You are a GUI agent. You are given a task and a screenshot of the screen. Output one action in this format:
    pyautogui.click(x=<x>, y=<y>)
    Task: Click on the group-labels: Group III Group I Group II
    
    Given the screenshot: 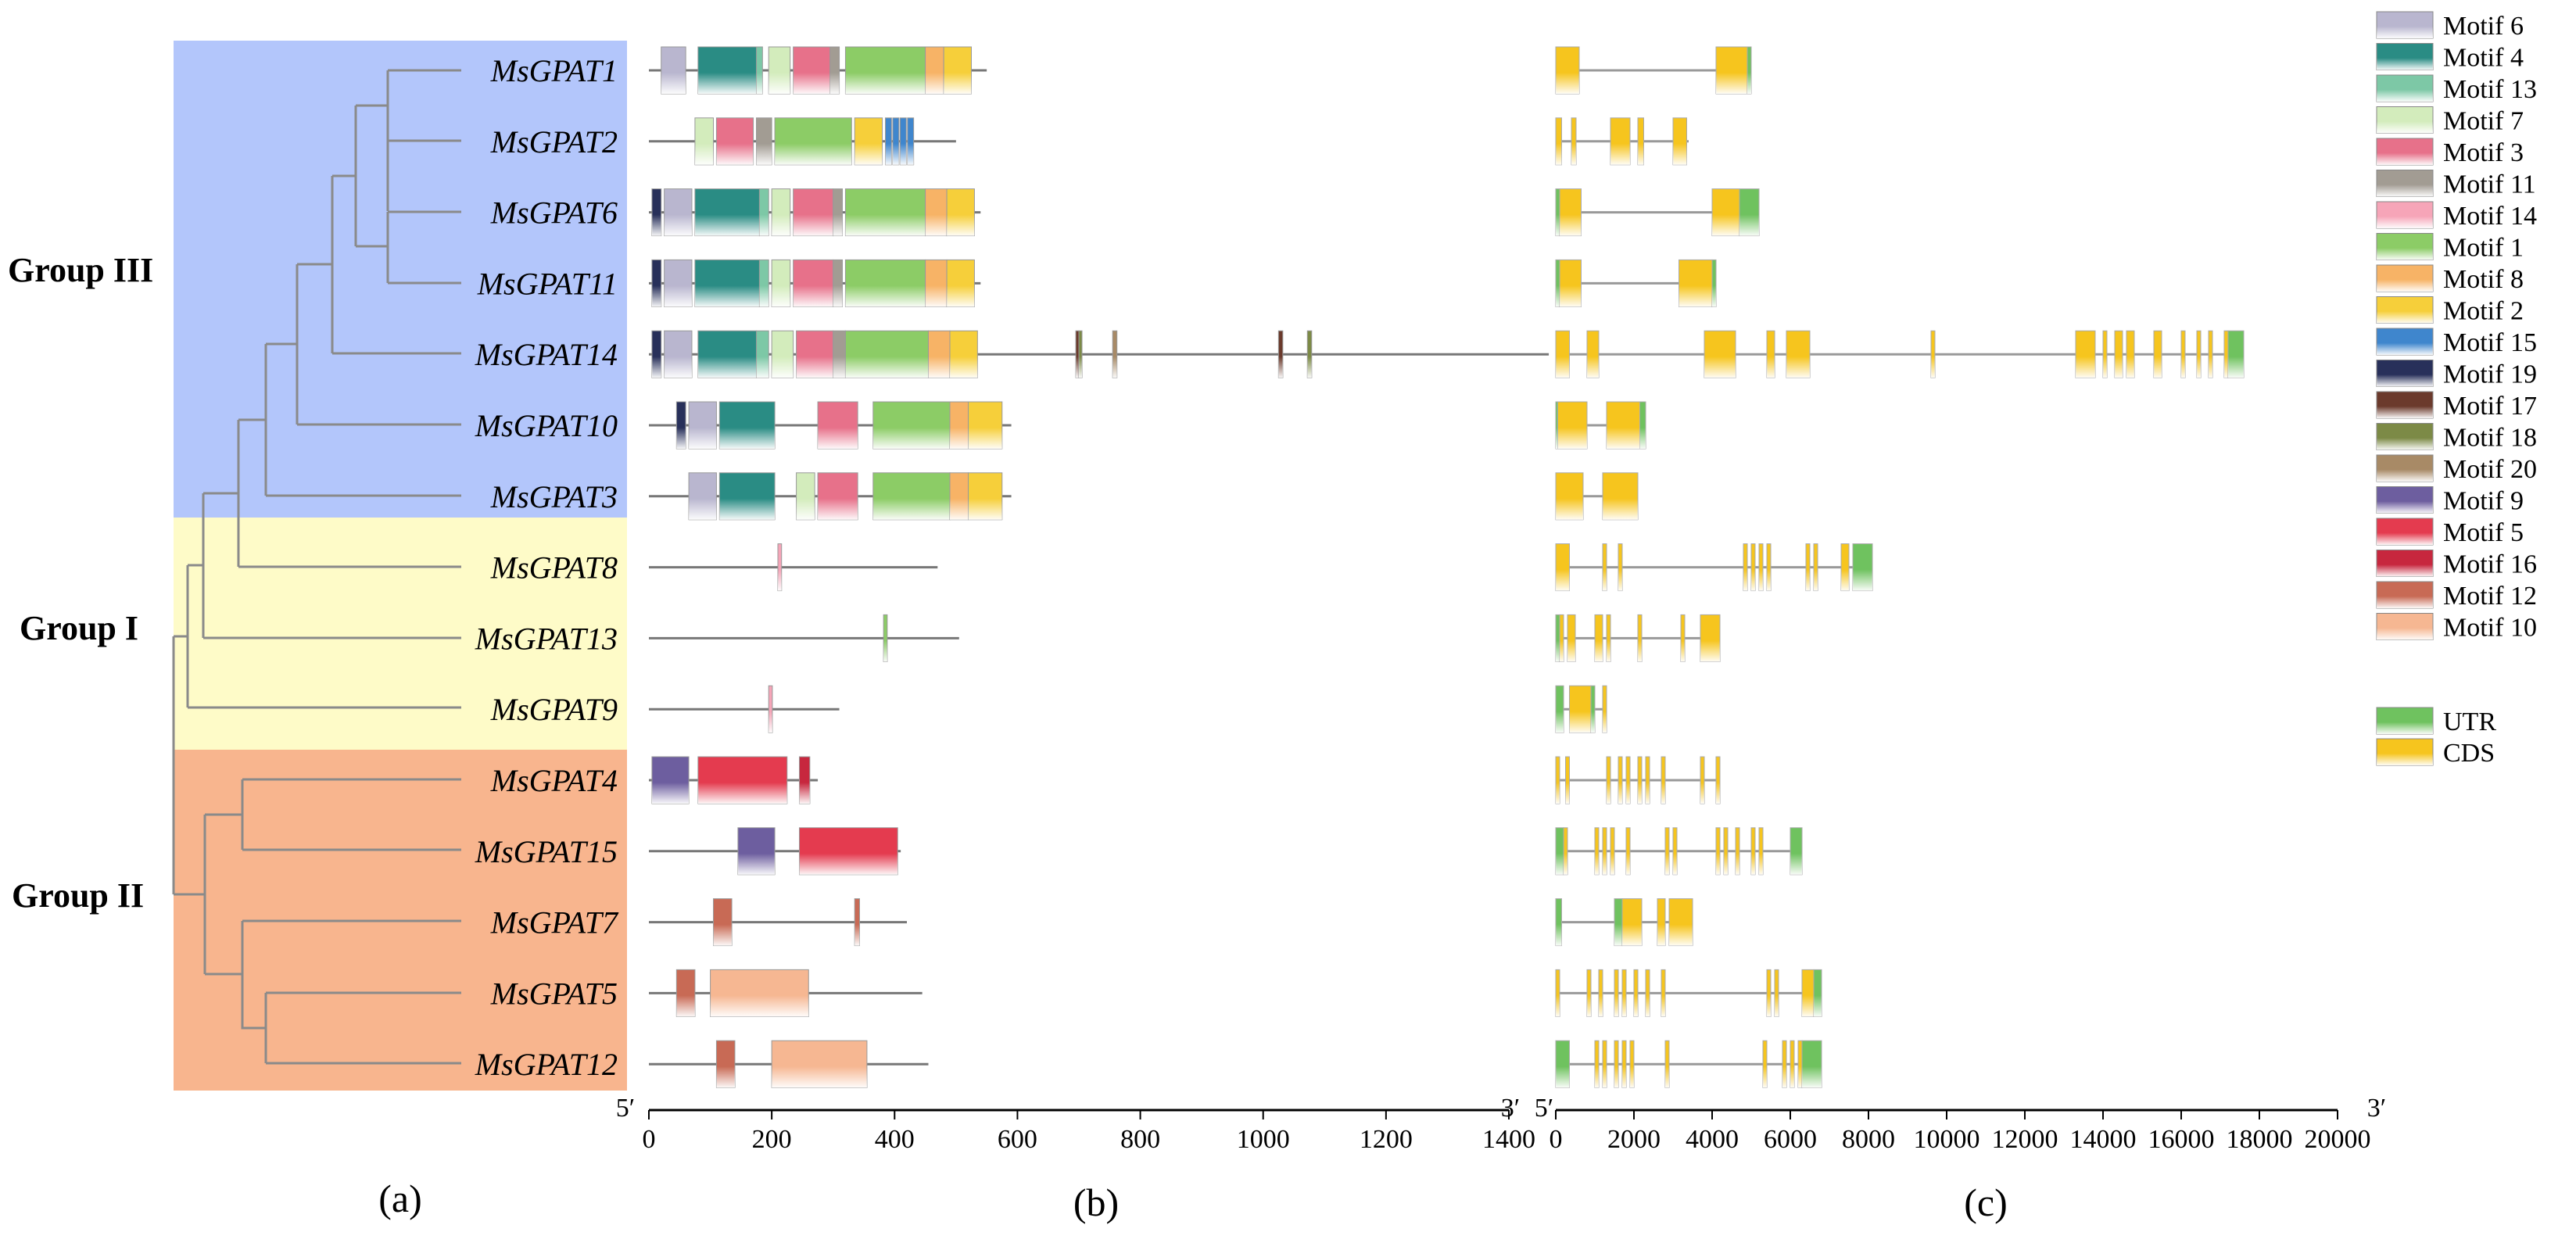 What is the action you would take?
    pyautogui.click(x=80, y=583)
    